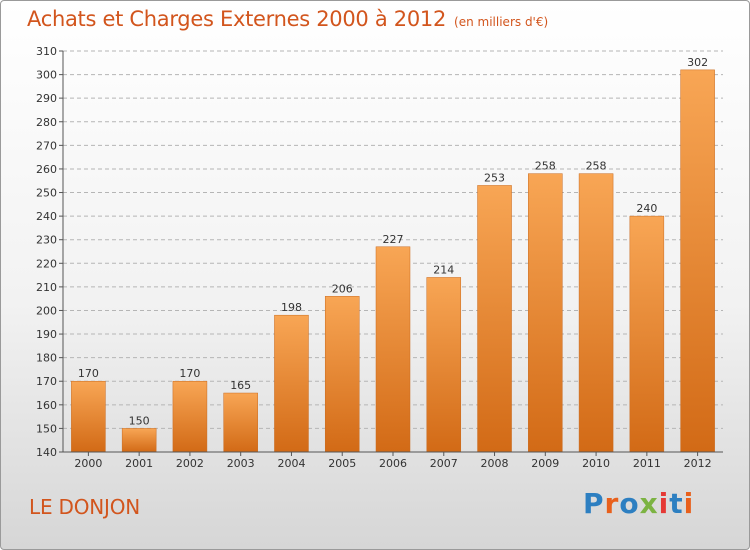 Image resolution: width=750 pixels, height=550 pixels. Describe the element at coordinates (241, 463) in the screenshot. I see `x-tick-label: 2003` at that location.